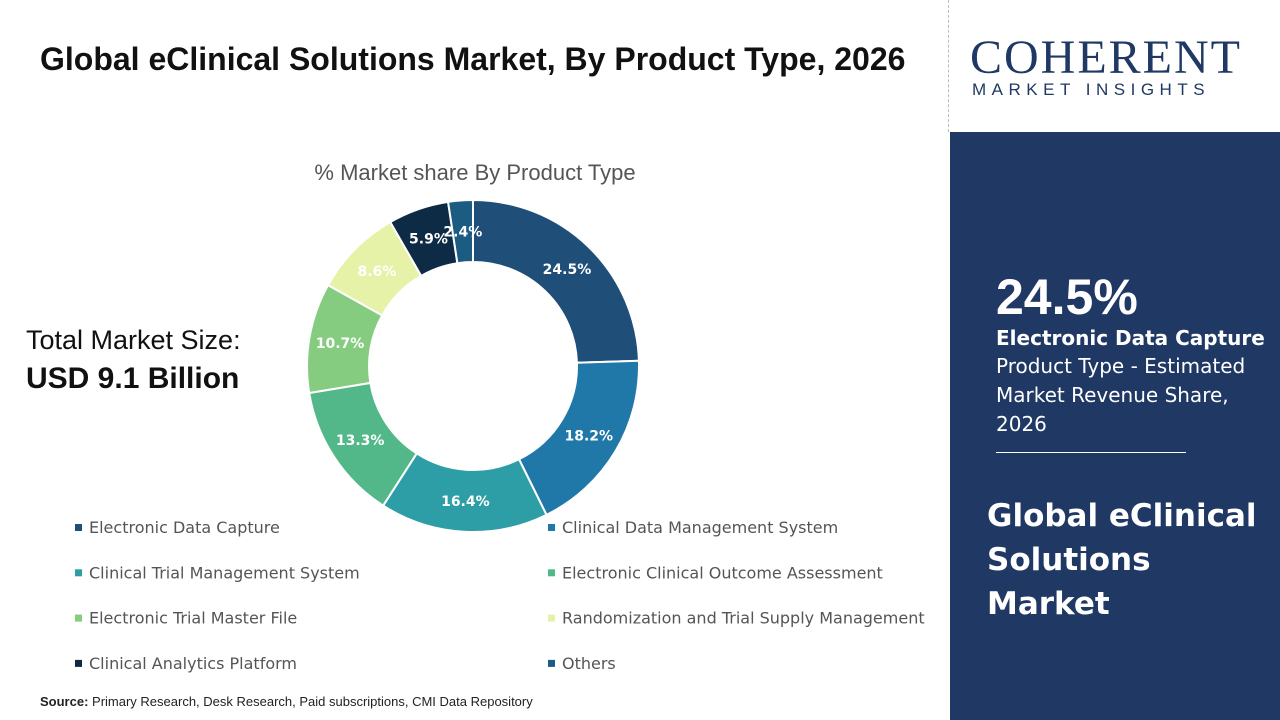  I want to click on divider, so click(948, 66).